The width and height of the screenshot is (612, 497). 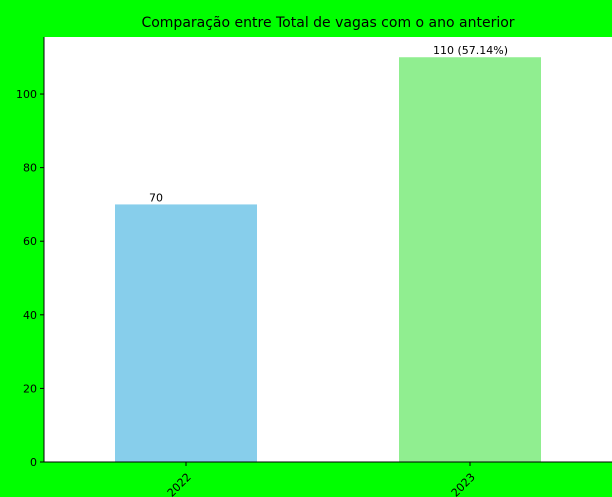 I want to click on bar-2022, so click(x=186, y=333).